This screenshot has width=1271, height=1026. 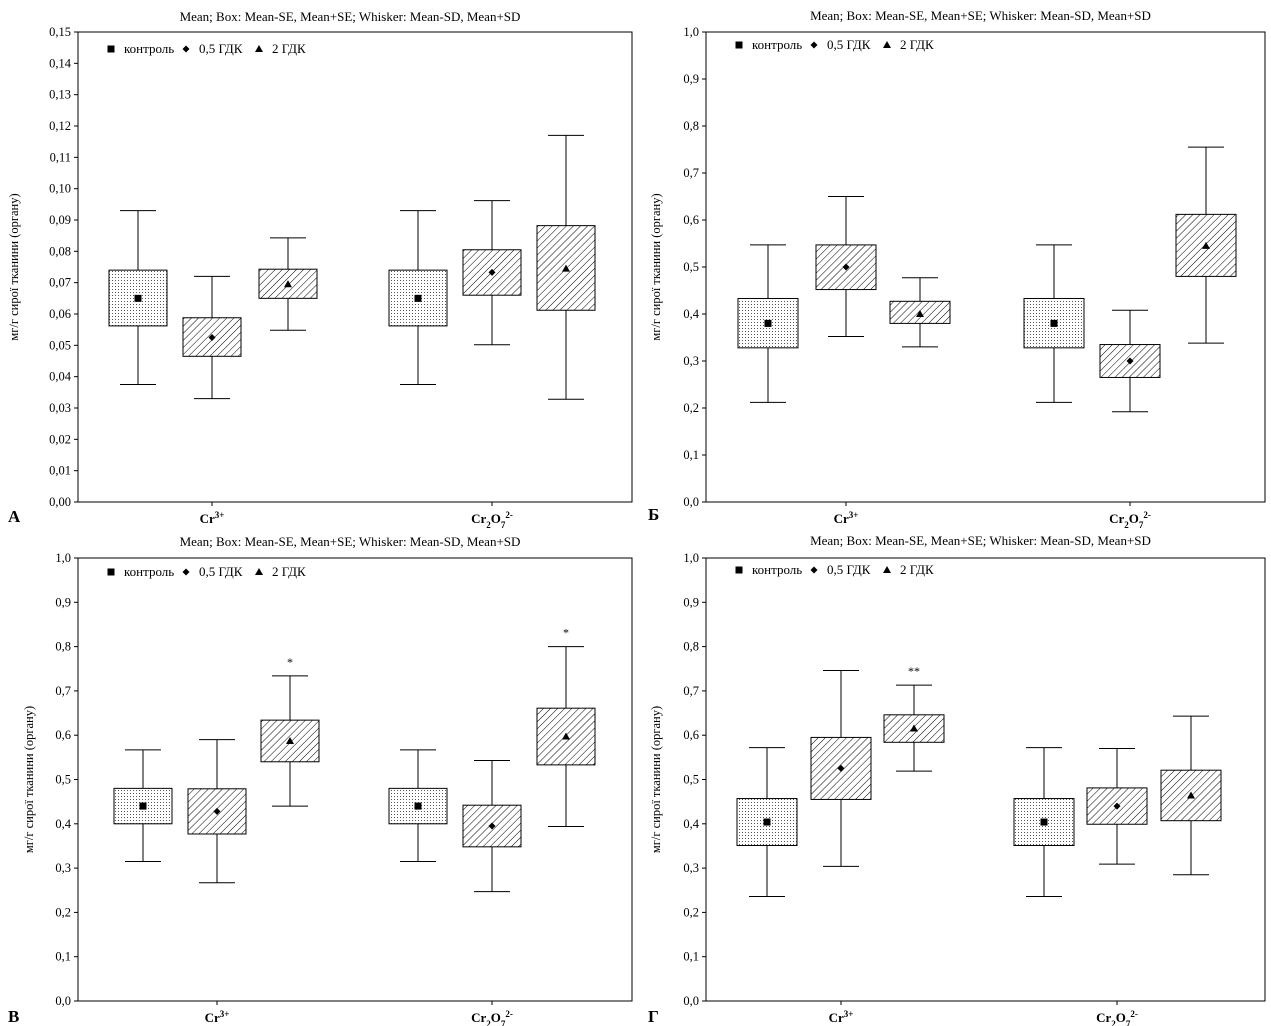 What do you see at coordinates (60, 126) in the screenshot?
I see `y-tick-label: 0,12` at bounding box center [60, 126].